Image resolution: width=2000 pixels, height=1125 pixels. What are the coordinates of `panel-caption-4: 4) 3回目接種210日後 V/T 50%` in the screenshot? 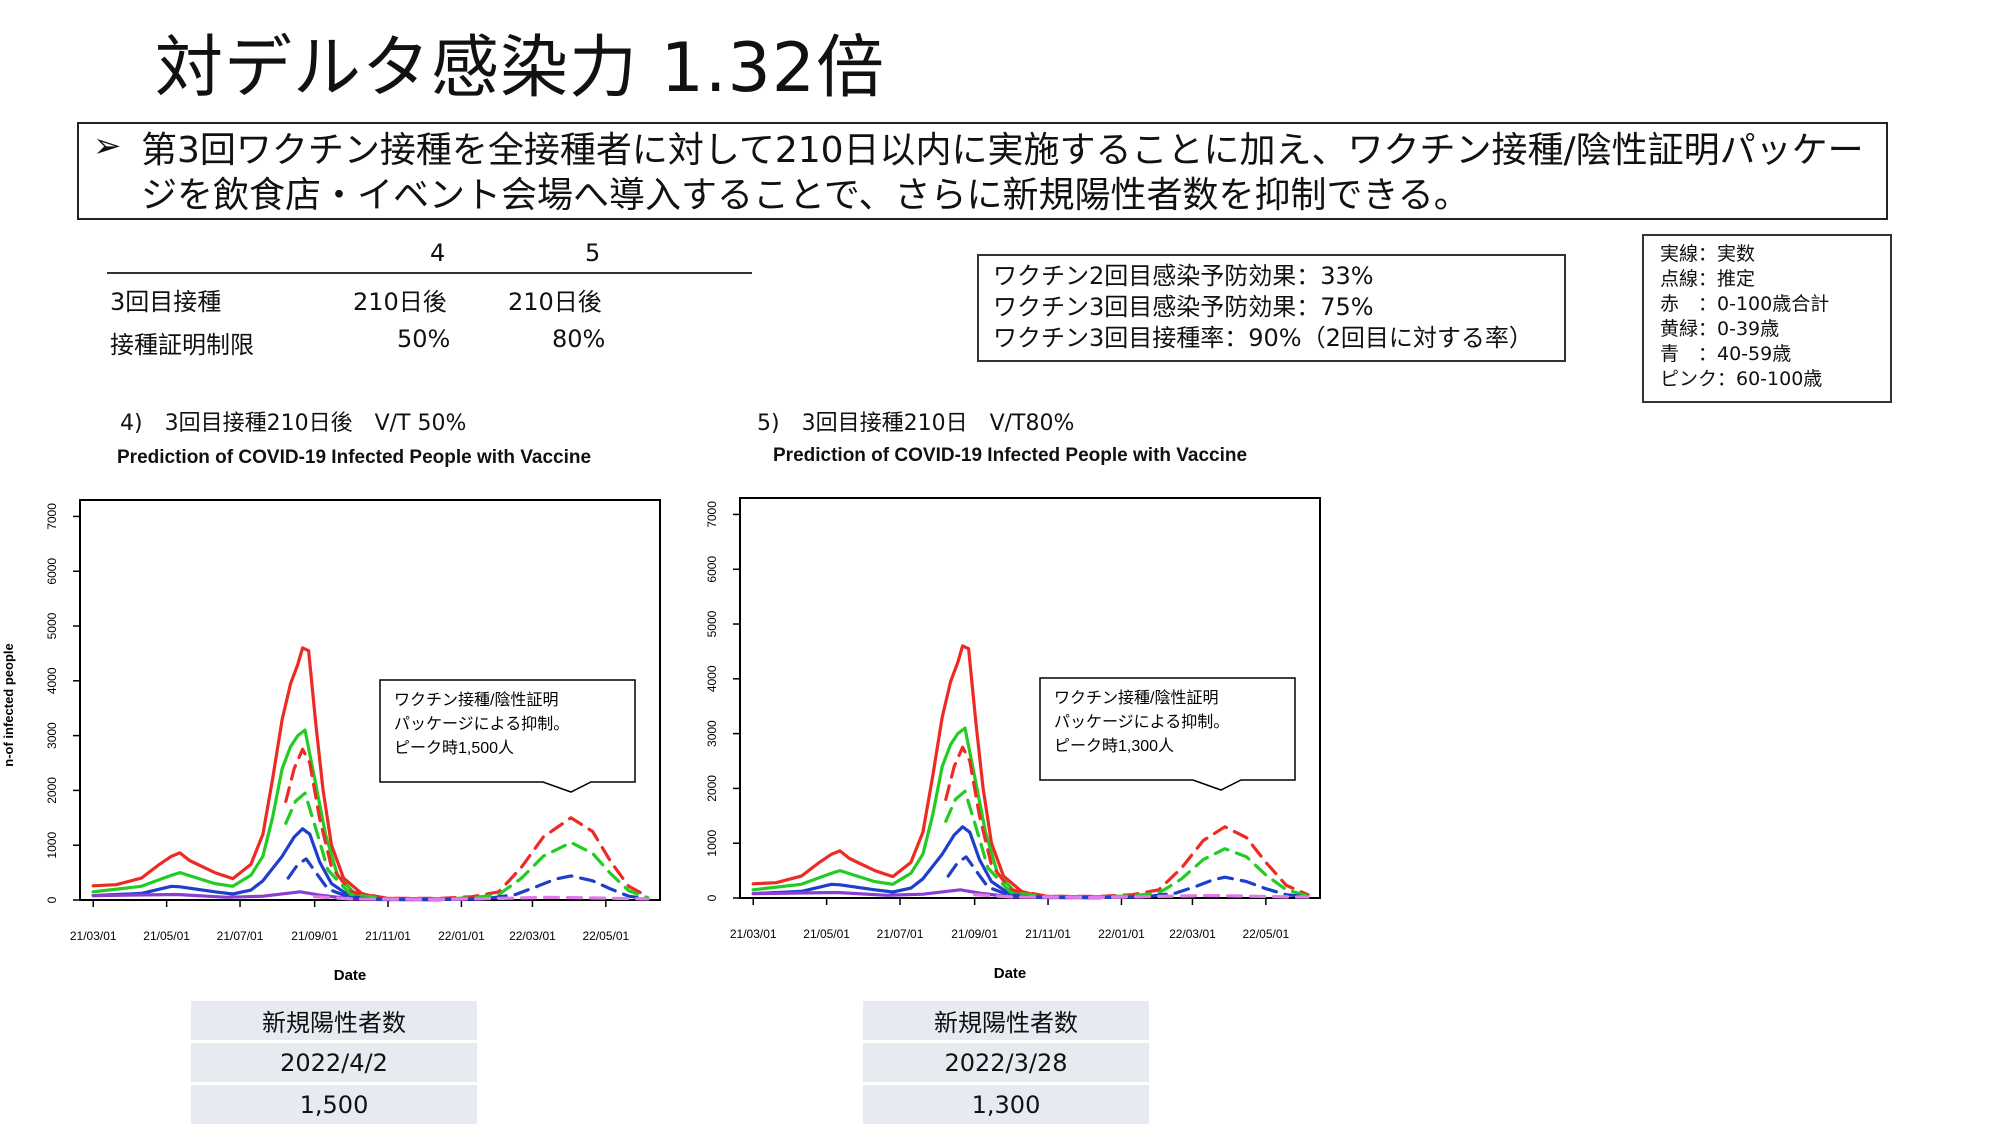 It's located at (293, 423).